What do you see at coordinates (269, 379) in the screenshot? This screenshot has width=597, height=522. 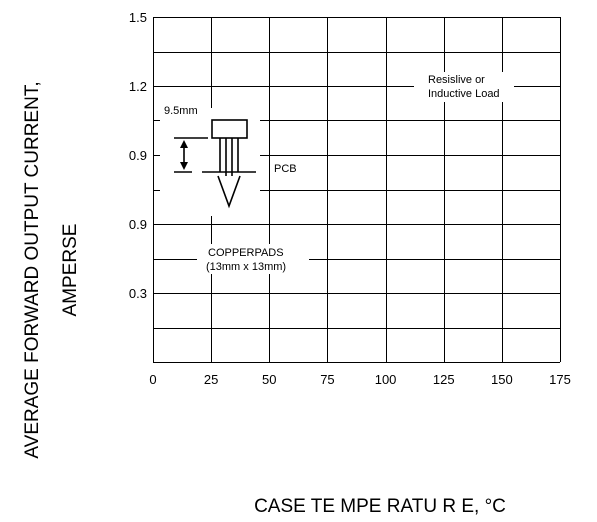 I see `x-tick-label: 50` at bounding box center [269, 379].